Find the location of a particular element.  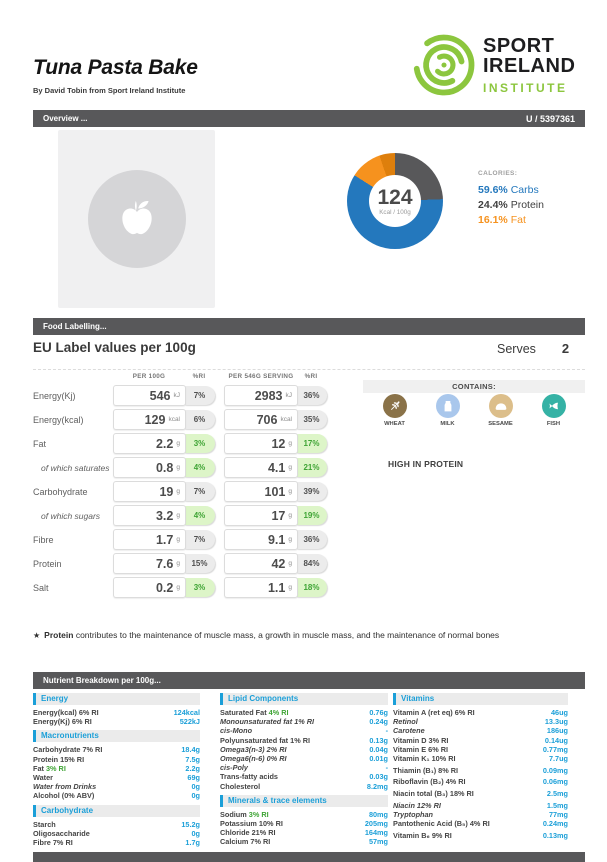

ri-badge: 15% is located at coordinates (199, 563).